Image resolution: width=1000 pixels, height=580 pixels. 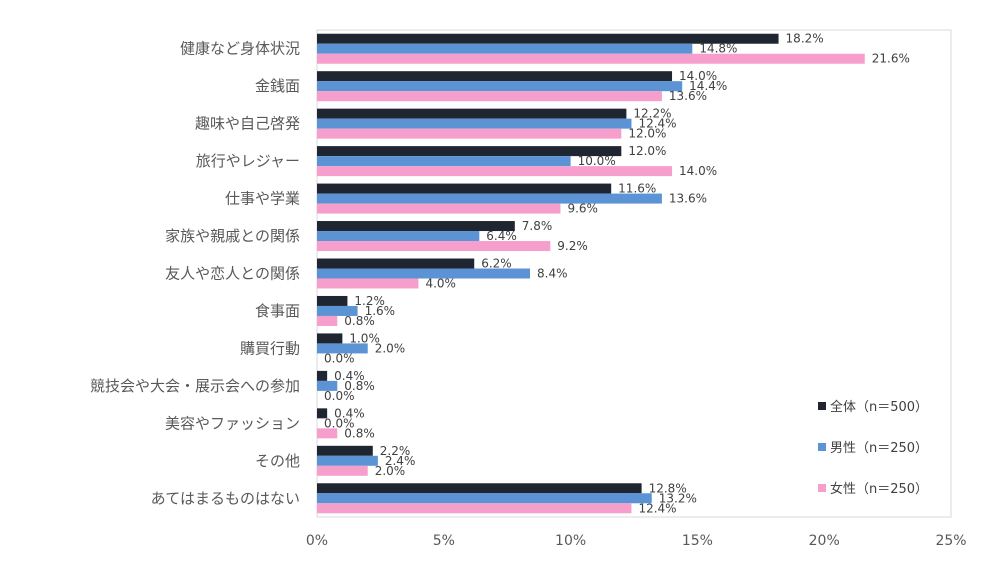 What do you see at coordinates (879, 448) in the screenshot?
I see `legend-label: 男性（n＝250）` at bounding box center [879, 448].